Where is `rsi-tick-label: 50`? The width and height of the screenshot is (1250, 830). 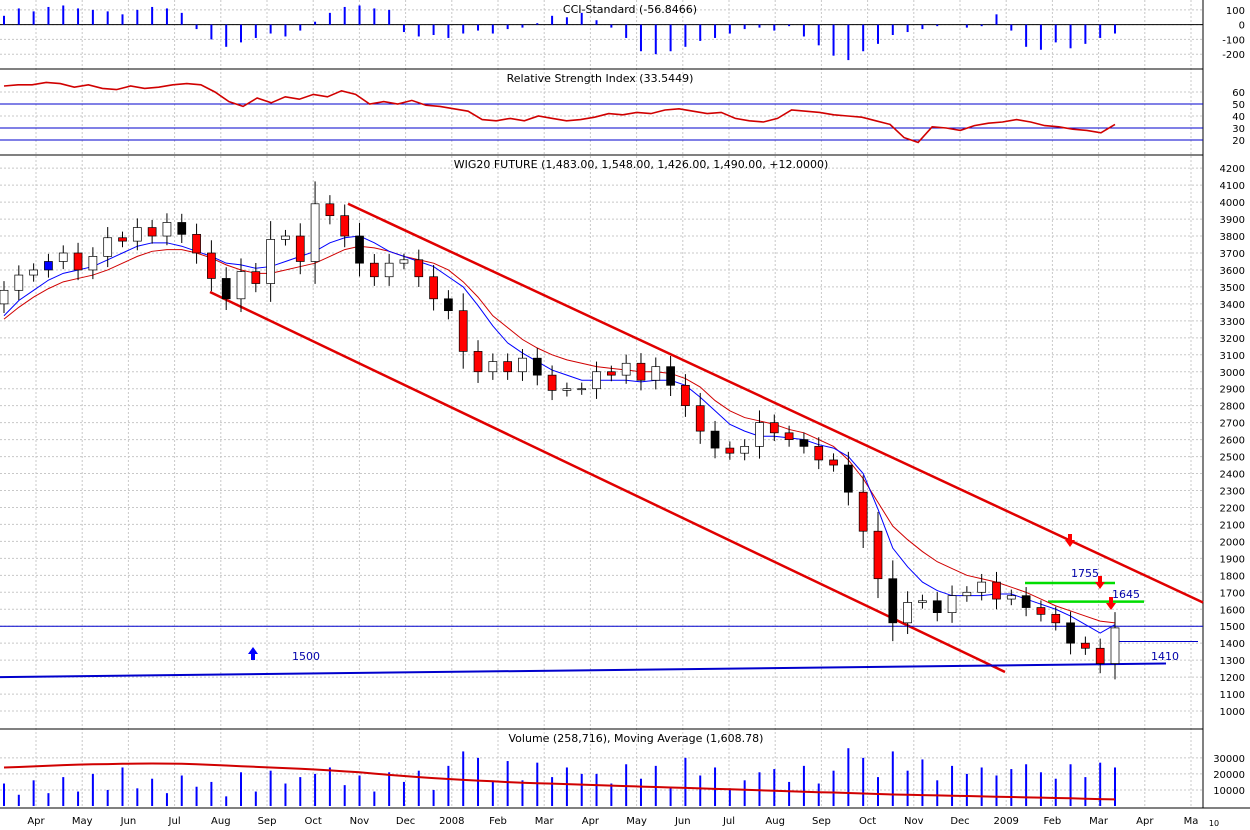 rsi-tick-label: 50 is located at coordinates (1238, 105).